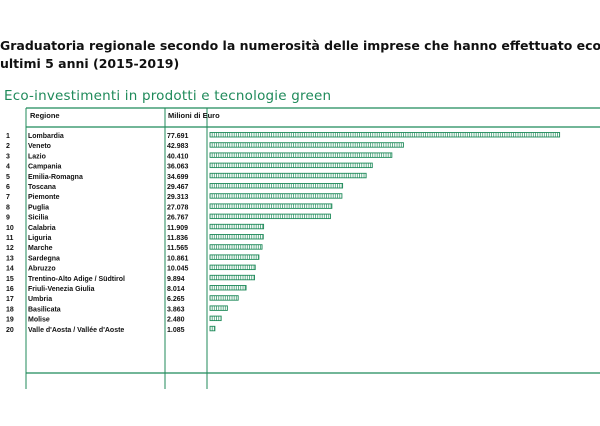 The width and height of the screenshot is (600, 426). Describe the element at coordinates (178, 156) in the screenshot. I see `data-label: 40.410` at that location.